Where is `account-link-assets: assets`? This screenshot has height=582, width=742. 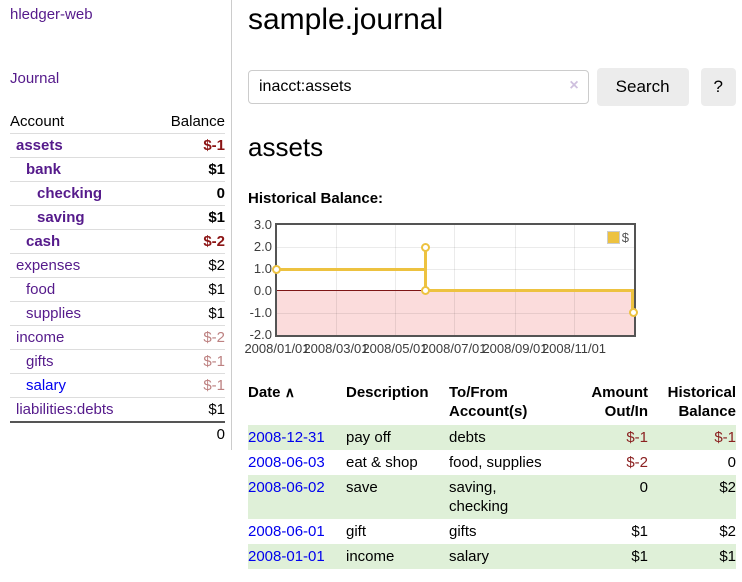 account-link-assets: assets is located at coordinates (39, 145).